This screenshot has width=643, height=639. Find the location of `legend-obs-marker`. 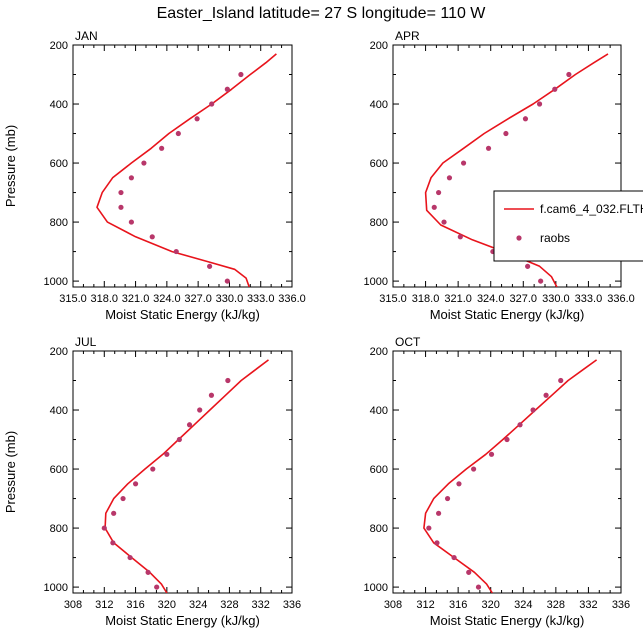

legend-obs-marker is located at coordinates (519, 238).